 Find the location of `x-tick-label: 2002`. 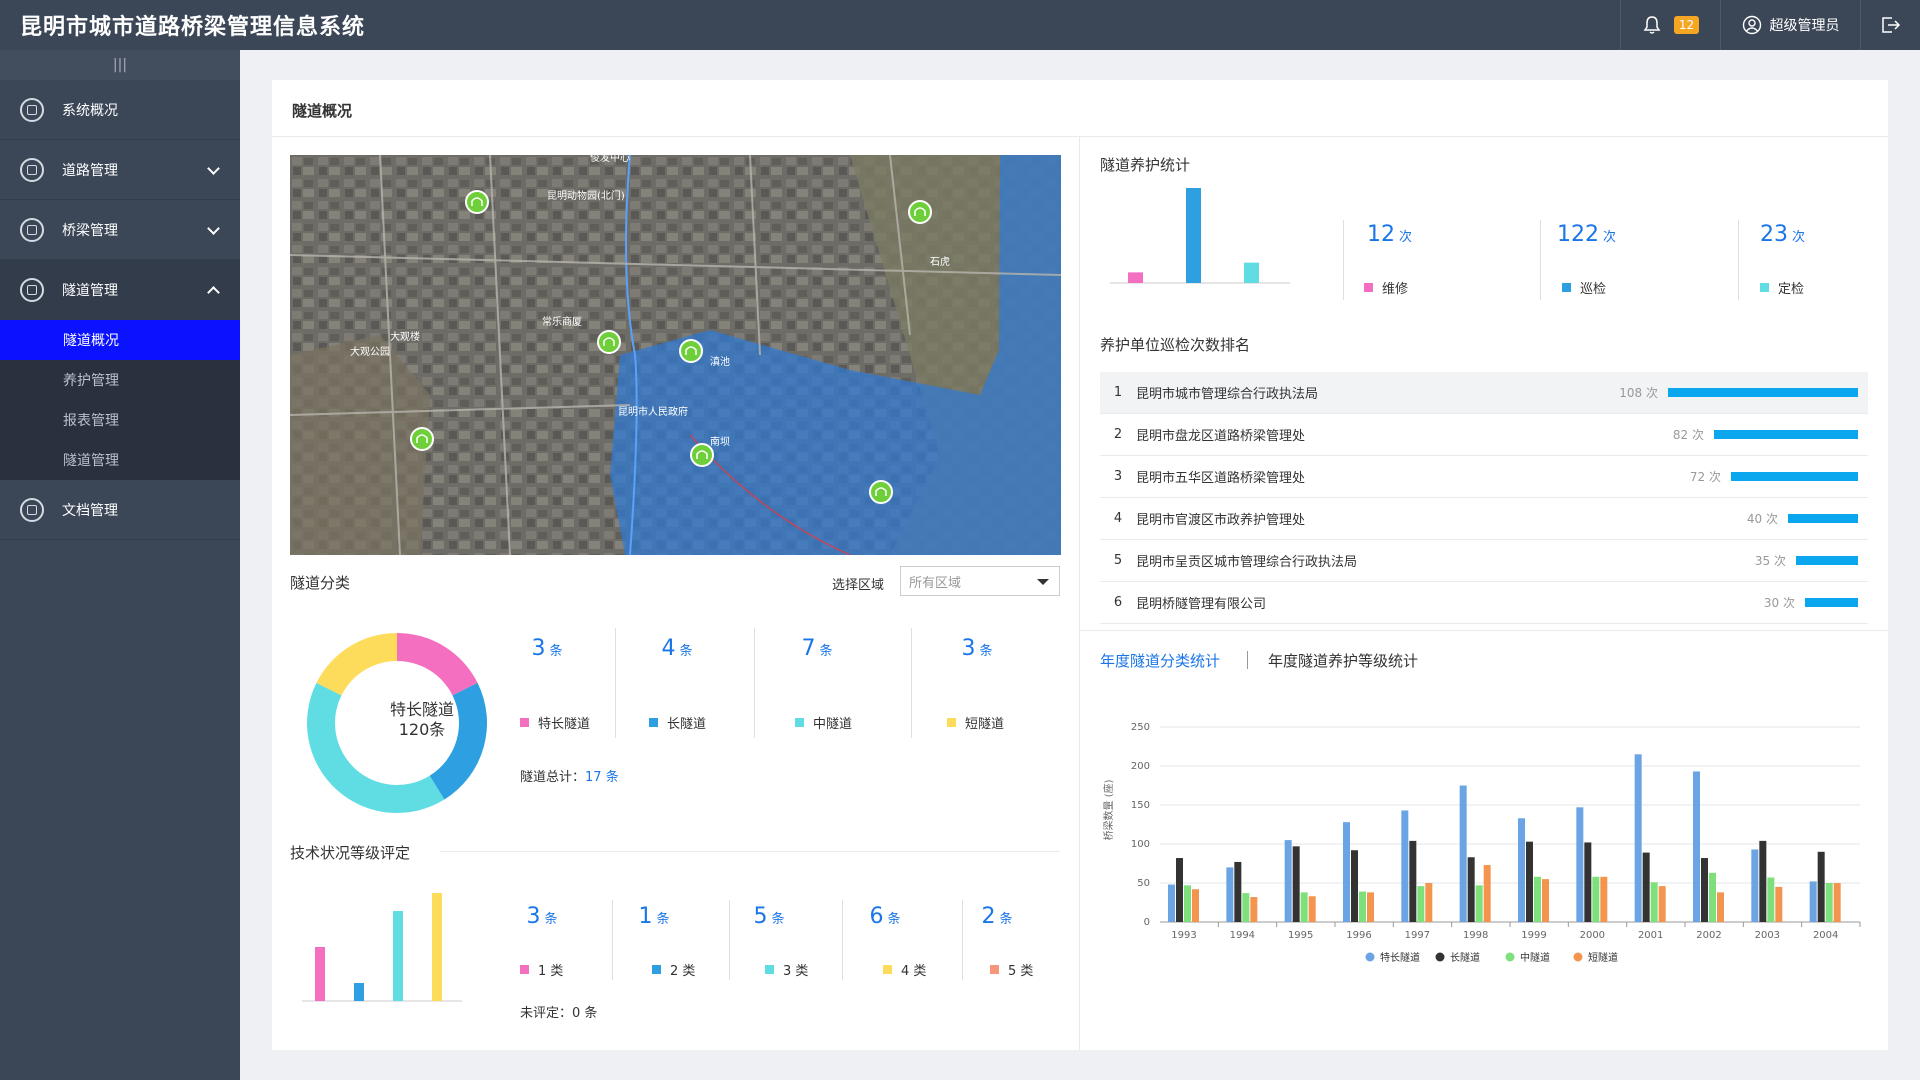

x-tick-label: 2002 is located at coordinates (1708, 935).